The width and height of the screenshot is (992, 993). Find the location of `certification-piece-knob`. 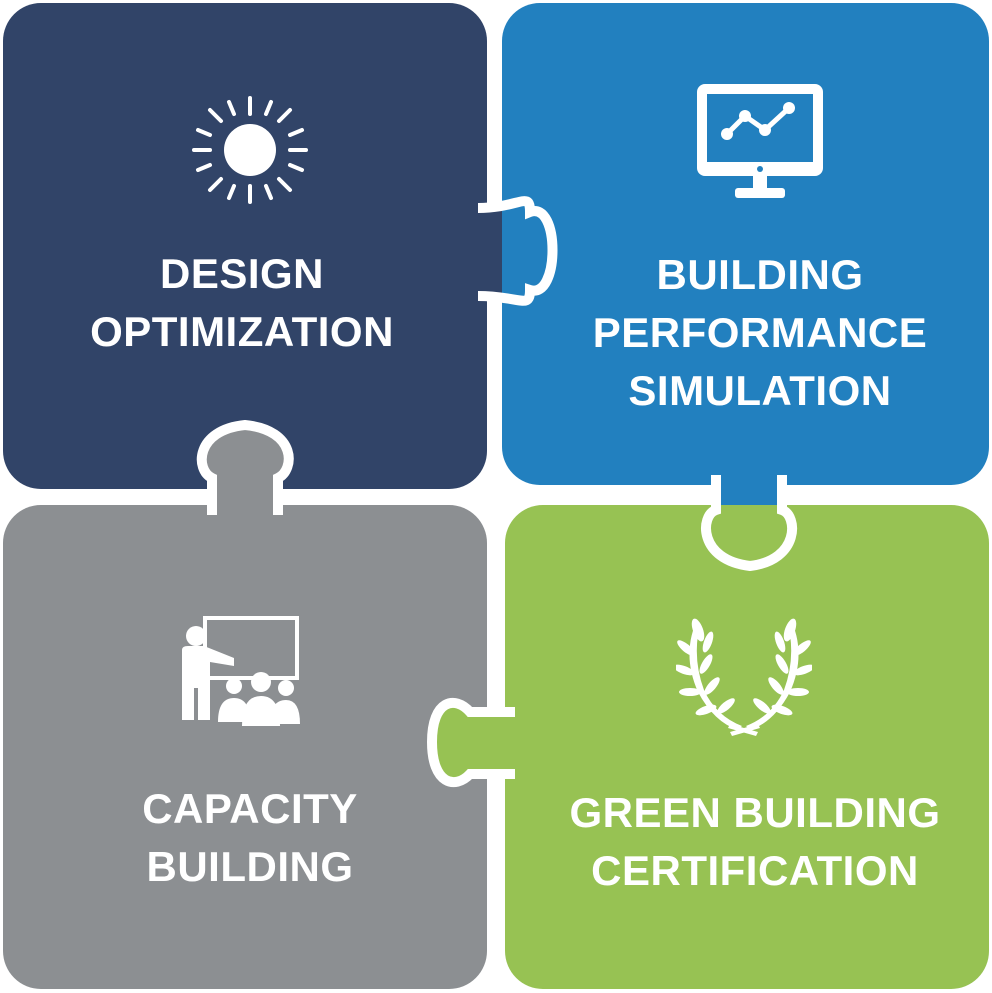

certification-piece-knob is located at coordinates (473, 742).